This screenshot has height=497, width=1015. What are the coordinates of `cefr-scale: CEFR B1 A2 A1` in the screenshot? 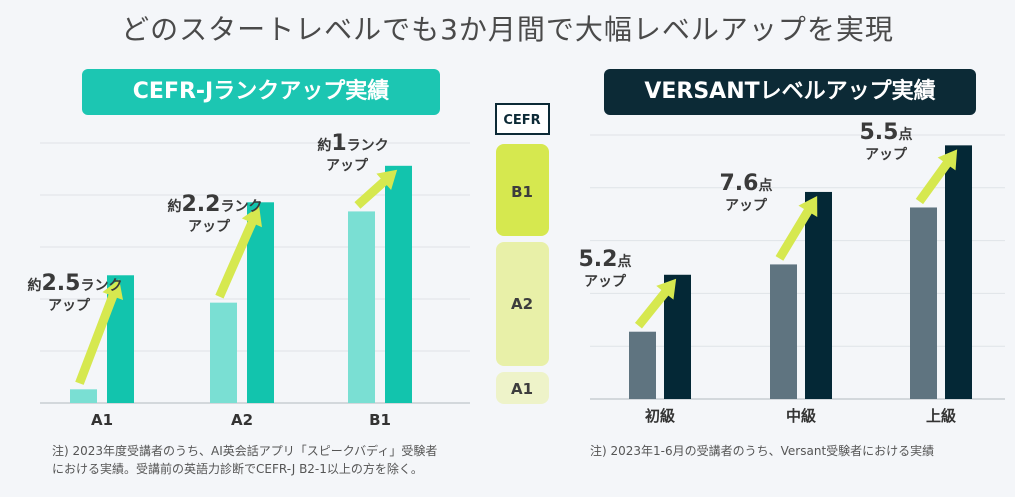 It's located at (522, 253).